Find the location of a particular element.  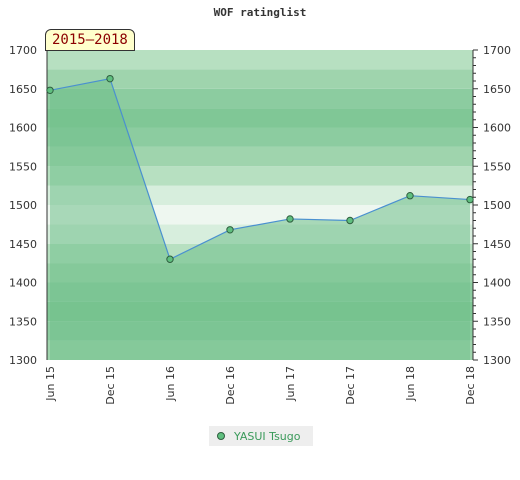

y-tick-label-right: 1350 is located at coordinates (497, 321).